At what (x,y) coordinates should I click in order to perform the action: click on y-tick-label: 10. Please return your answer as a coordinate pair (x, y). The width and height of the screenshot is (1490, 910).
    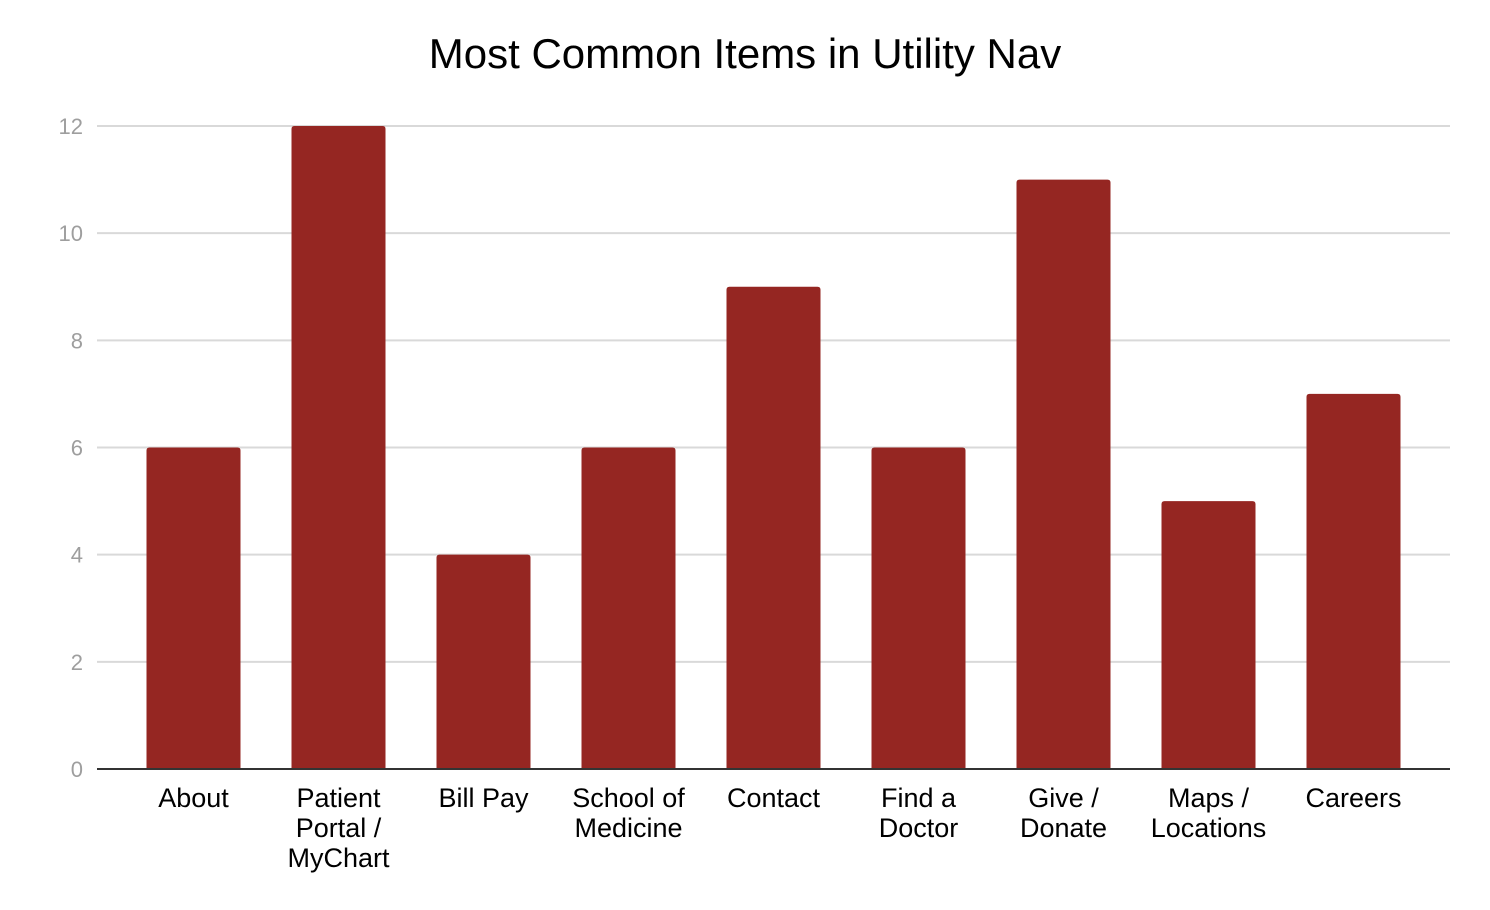
    Looking at the image, I should click on (71, 233).